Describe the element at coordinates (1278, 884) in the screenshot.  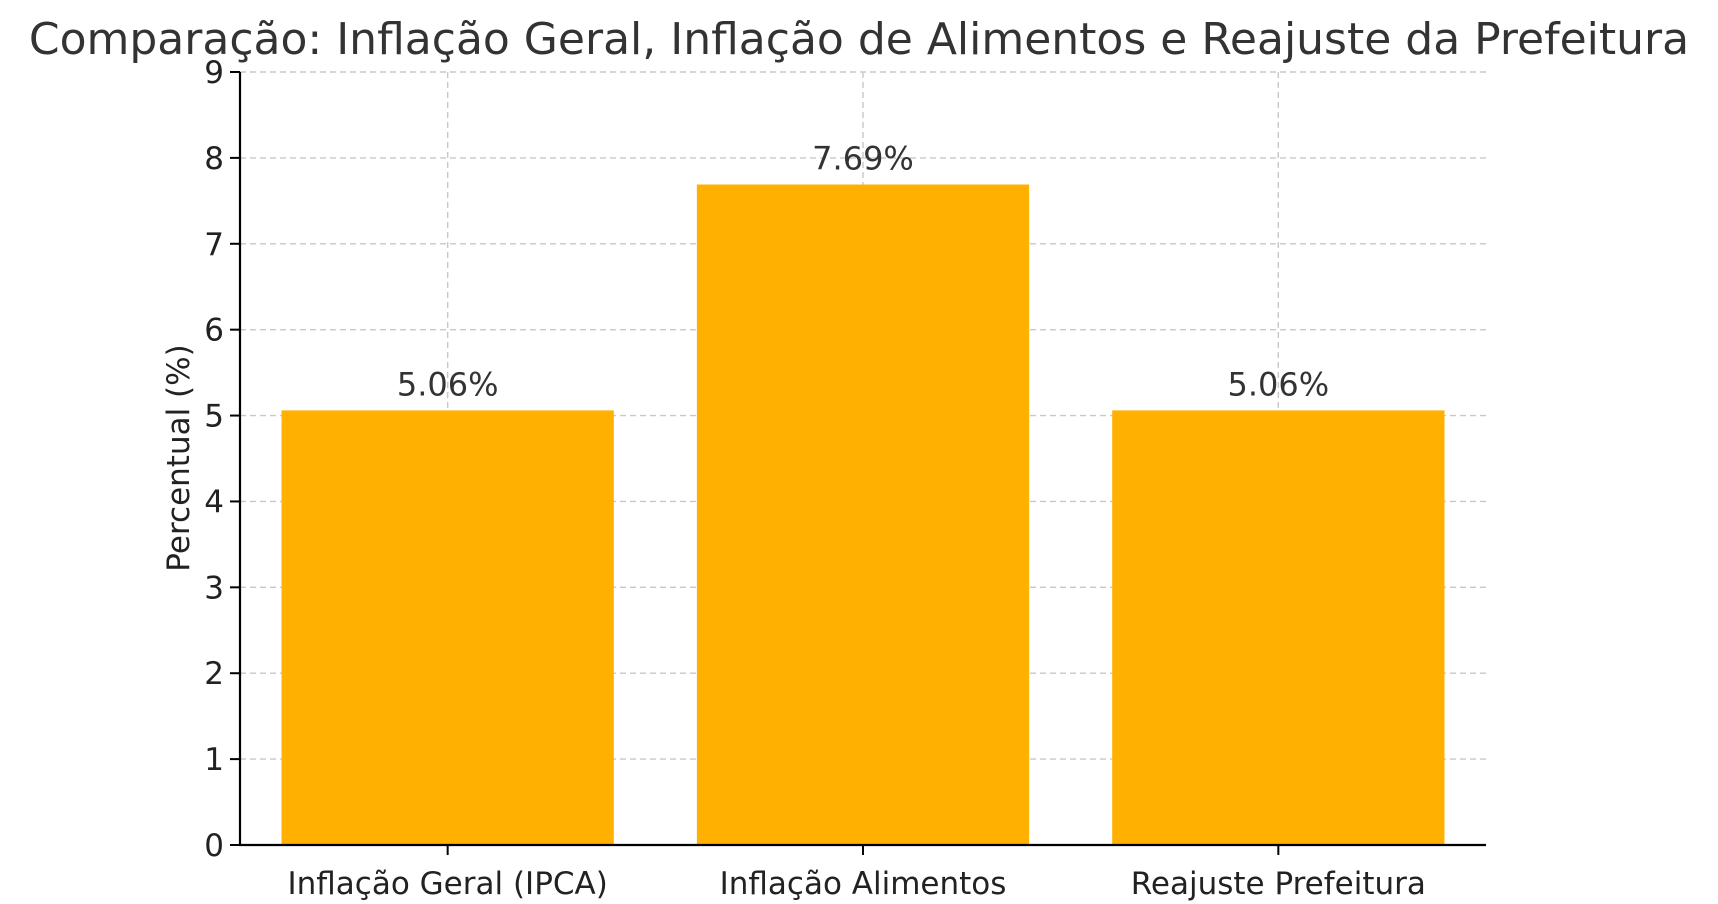
I see `x-tick-label: Reajuste Prefeitura` at that location.